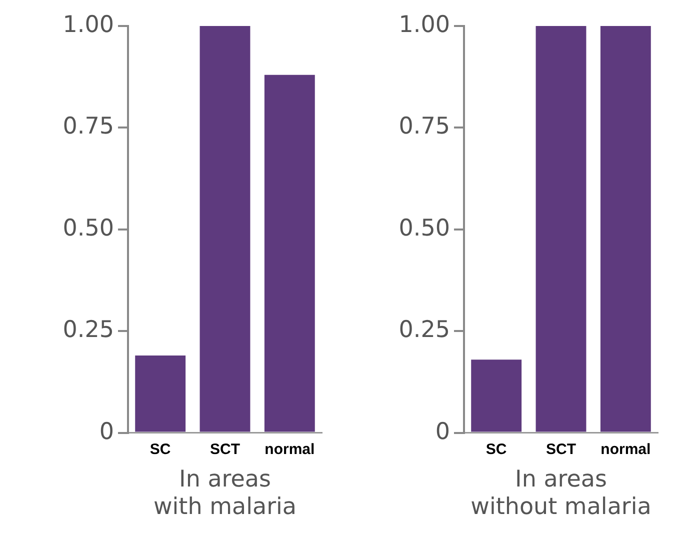 This screenshot has height=534, width=673. I want to click on x-axis-title: In areas without malaria, so click(561, 493).